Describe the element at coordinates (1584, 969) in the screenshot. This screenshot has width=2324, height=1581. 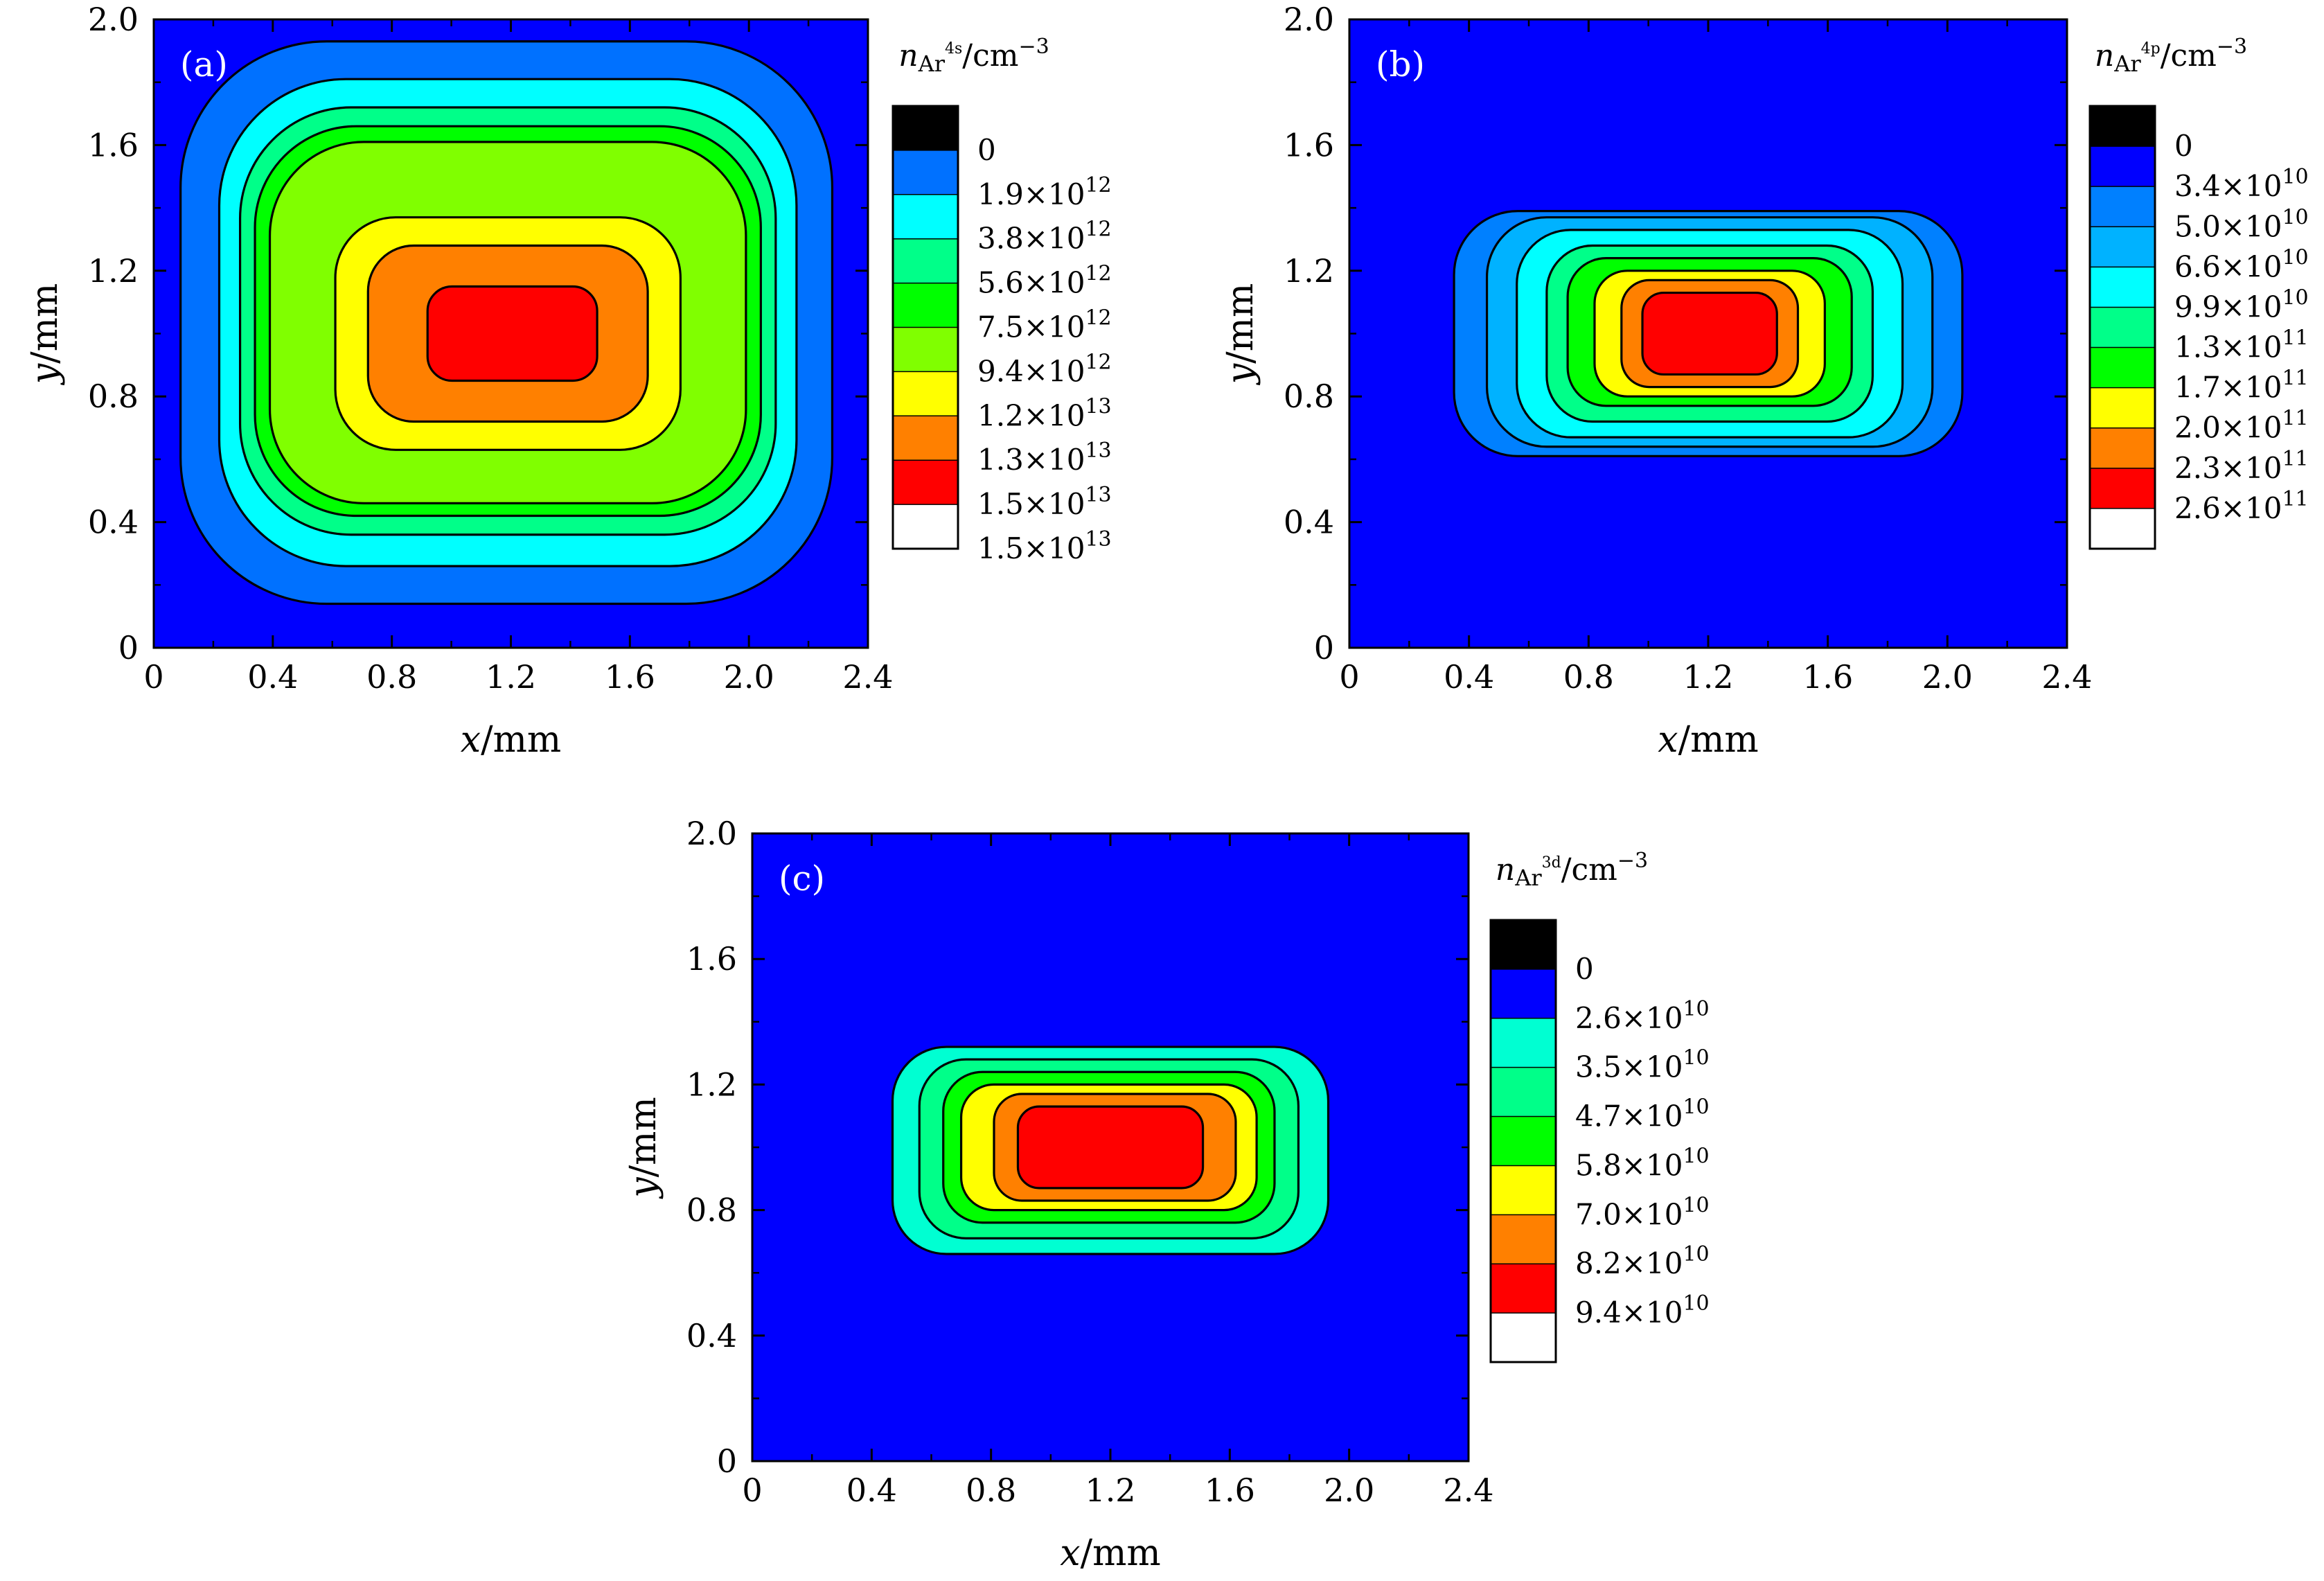
I see `colorbar-level-label: 0` at that location.